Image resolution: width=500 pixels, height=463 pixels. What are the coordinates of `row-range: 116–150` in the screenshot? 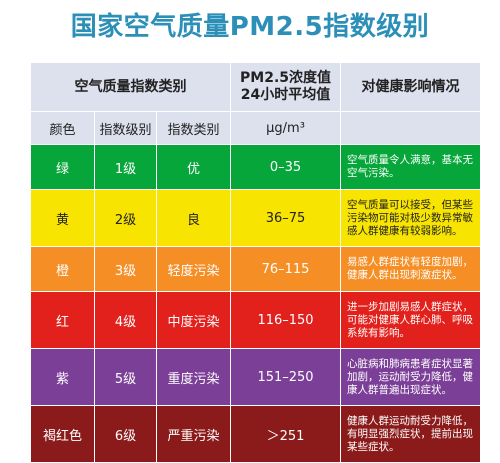 It's located at (286, 320).